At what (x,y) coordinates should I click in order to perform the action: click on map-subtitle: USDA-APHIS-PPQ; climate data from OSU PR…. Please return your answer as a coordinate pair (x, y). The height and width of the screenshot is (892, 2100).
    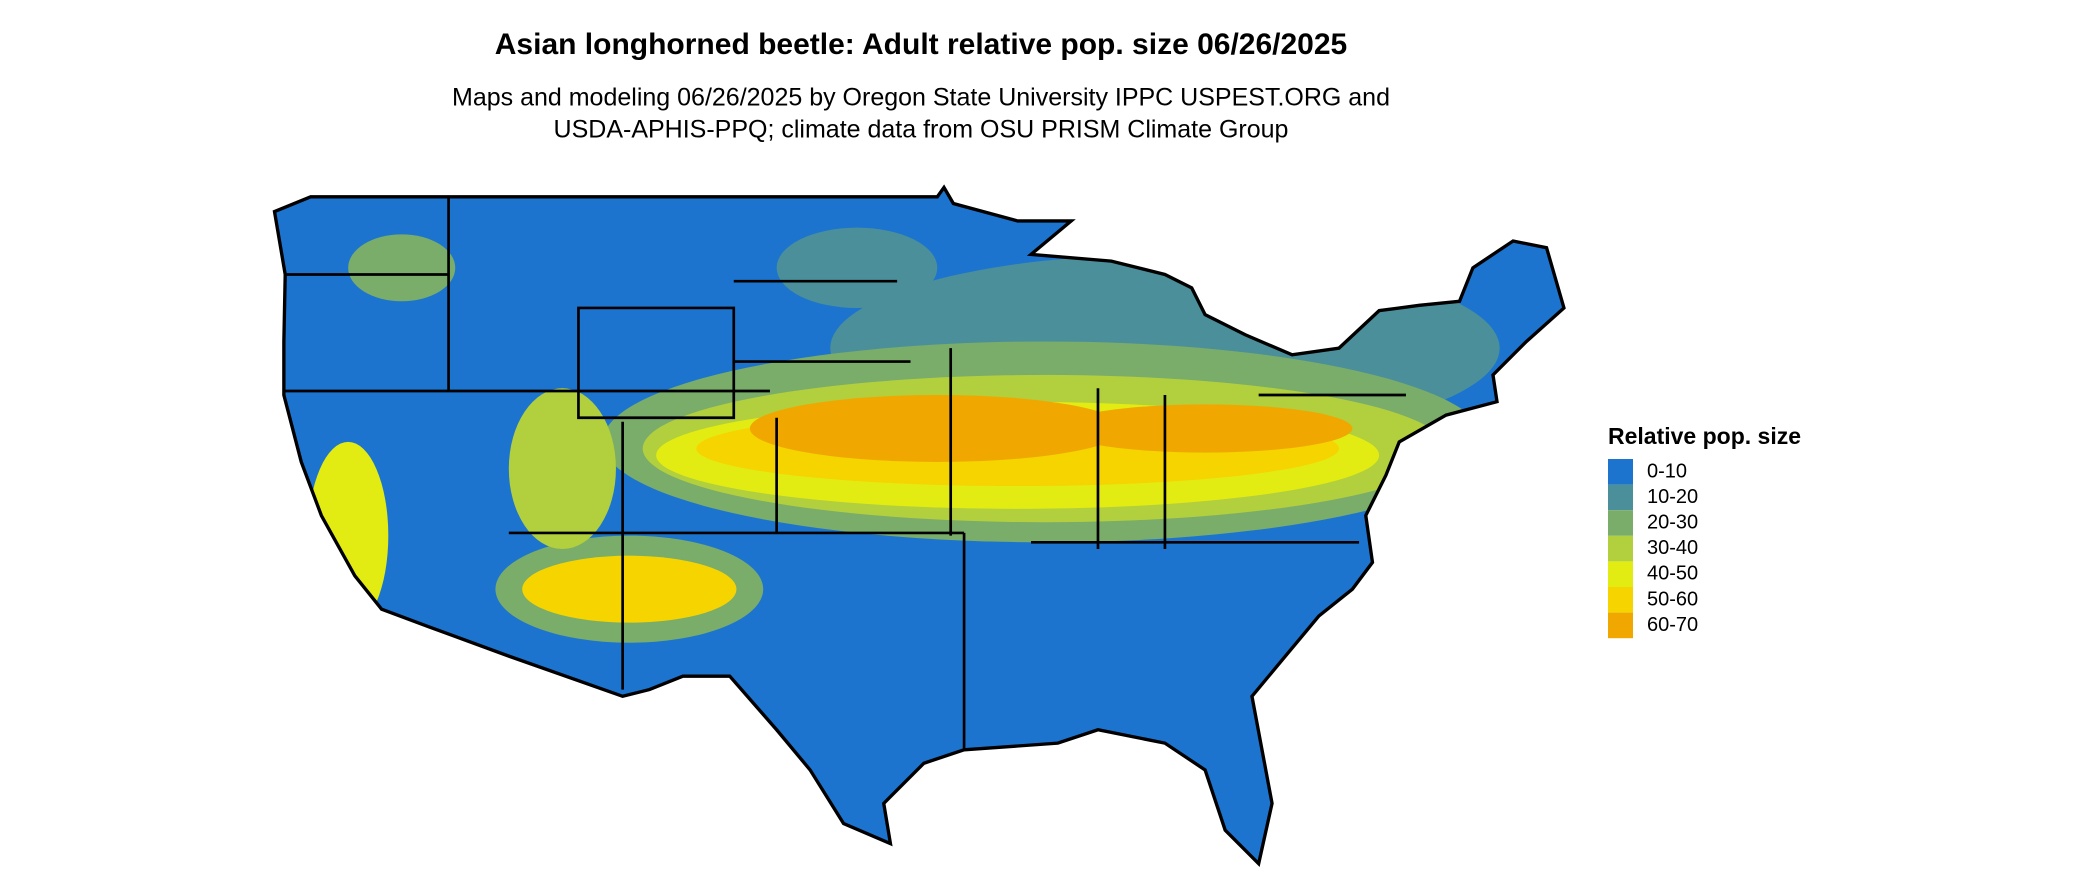
    Looking at the image, I should click on (921, 130).